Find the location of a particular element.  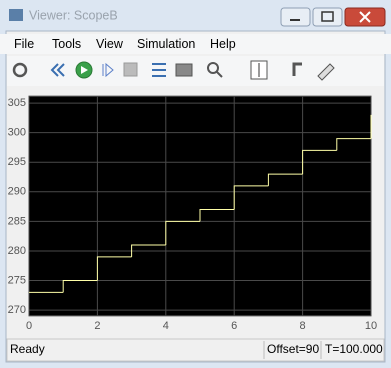

cursor-icon is located at coordinates (297, 69).